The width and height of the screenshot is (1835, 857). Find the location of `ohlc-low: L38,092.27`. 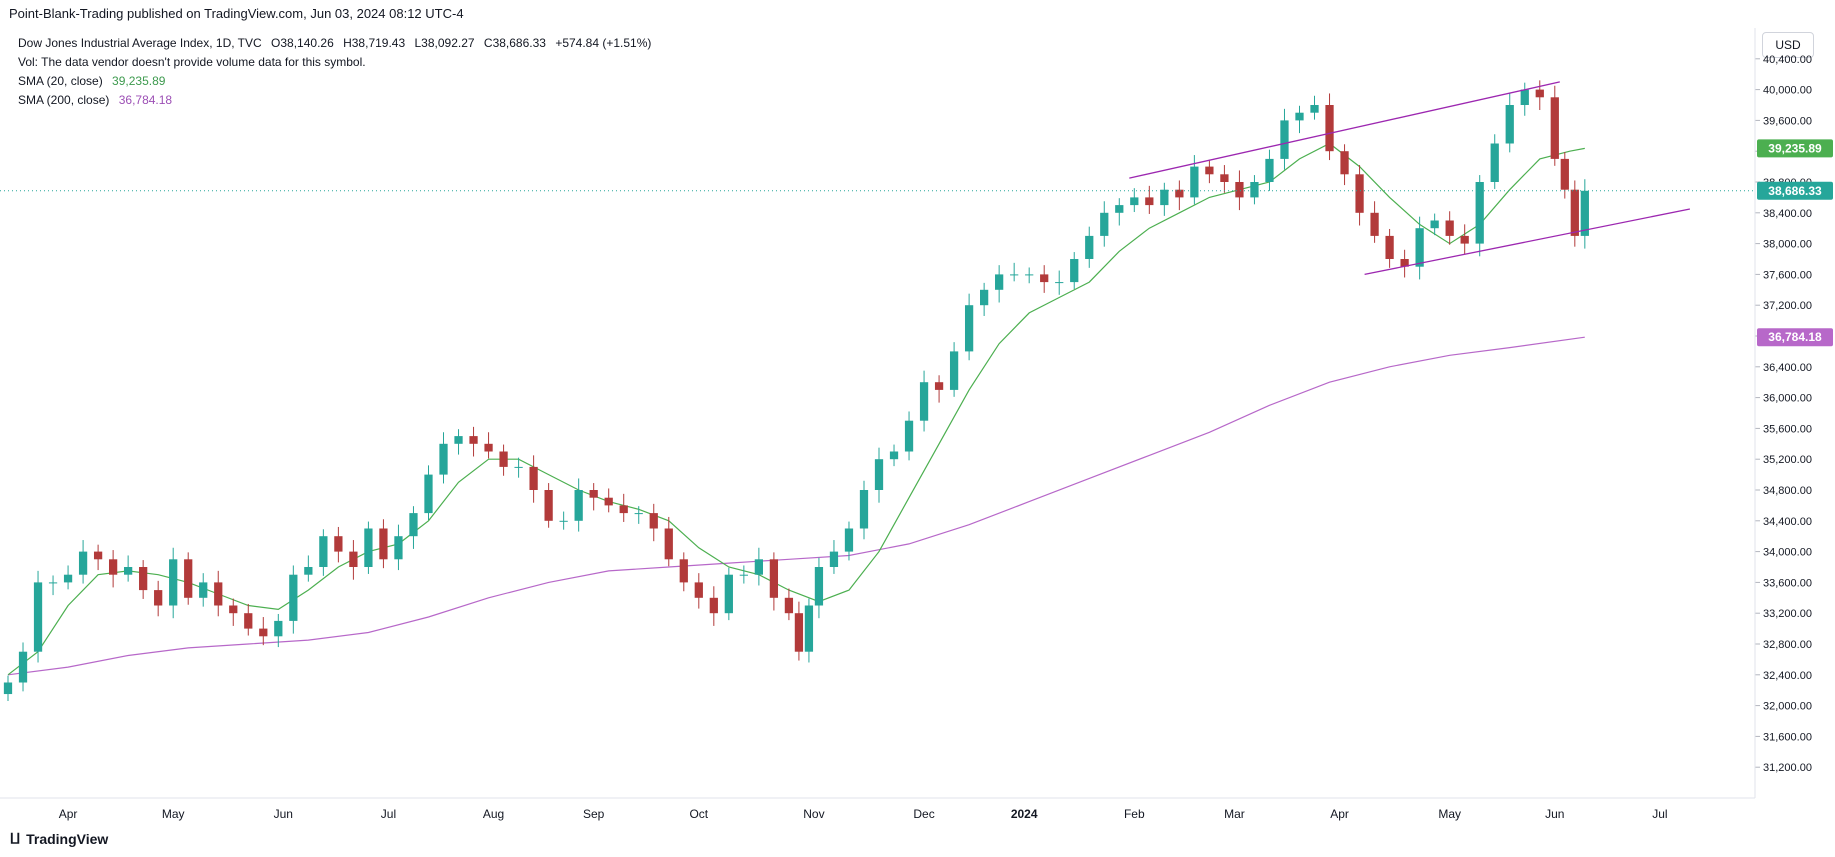

ohlc-low: L38,092.27 is located at coordinates (444, 43).